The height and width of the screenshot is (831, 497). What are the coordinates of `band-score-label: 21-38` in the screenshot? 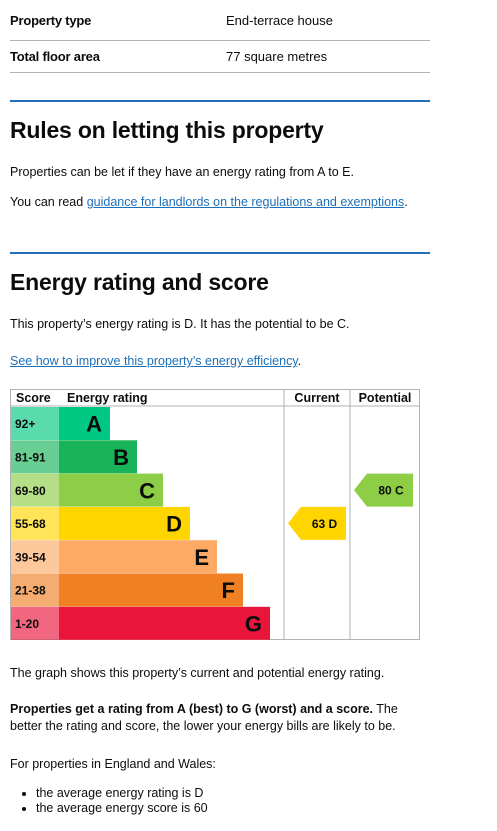 It's located at (30, 591).